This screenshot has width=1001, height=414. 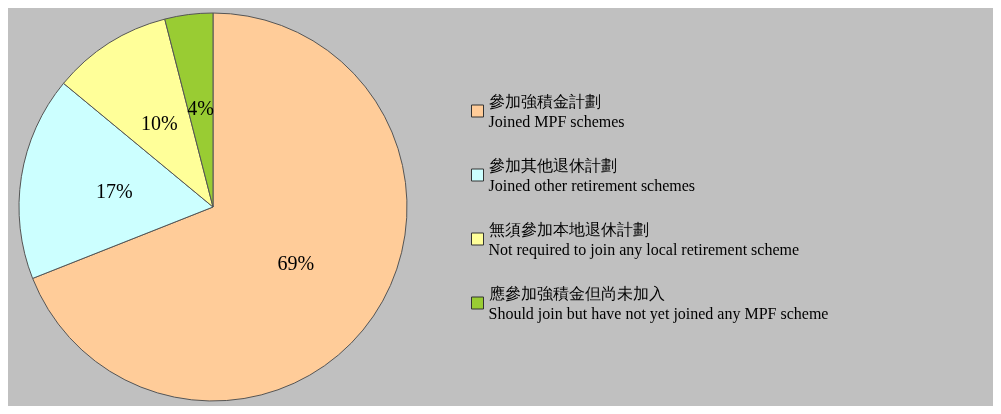 What do you see at coordinates (200, 107) in the screenshot?
I see `data-label: 4%` at bounding box center [200, 107].